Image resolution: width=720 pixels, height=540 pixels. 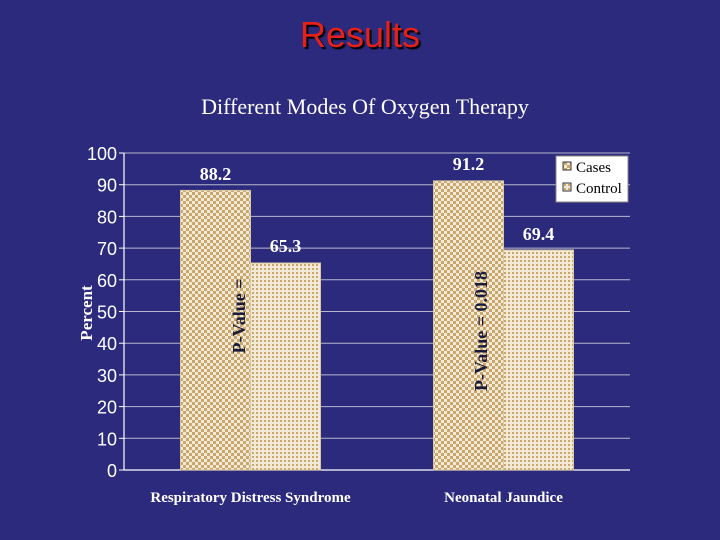 What do you see at coordinates (107, 376) in the screenshot?
I see `y-tick-label: 30` at bounding box center [107, 376].